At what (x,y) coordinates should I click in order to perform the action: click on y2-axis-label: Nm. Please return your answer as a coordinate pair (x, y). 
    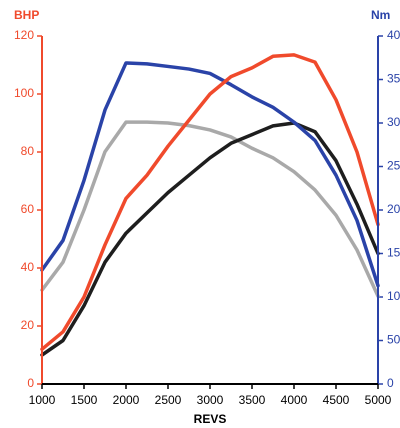
    Looking at the image, I should click on (380, 15).